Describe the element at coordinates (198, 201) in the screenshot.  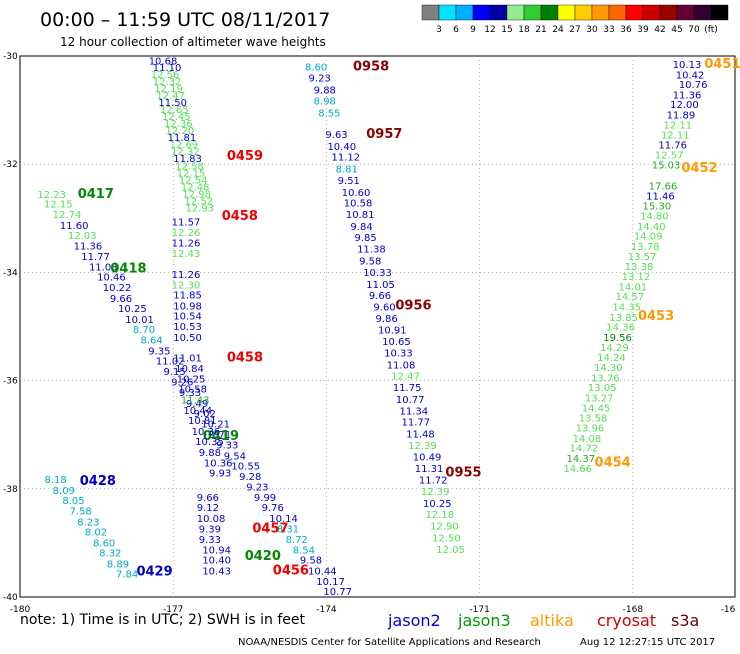
I see `swh-value-label: 12.52` at that location.